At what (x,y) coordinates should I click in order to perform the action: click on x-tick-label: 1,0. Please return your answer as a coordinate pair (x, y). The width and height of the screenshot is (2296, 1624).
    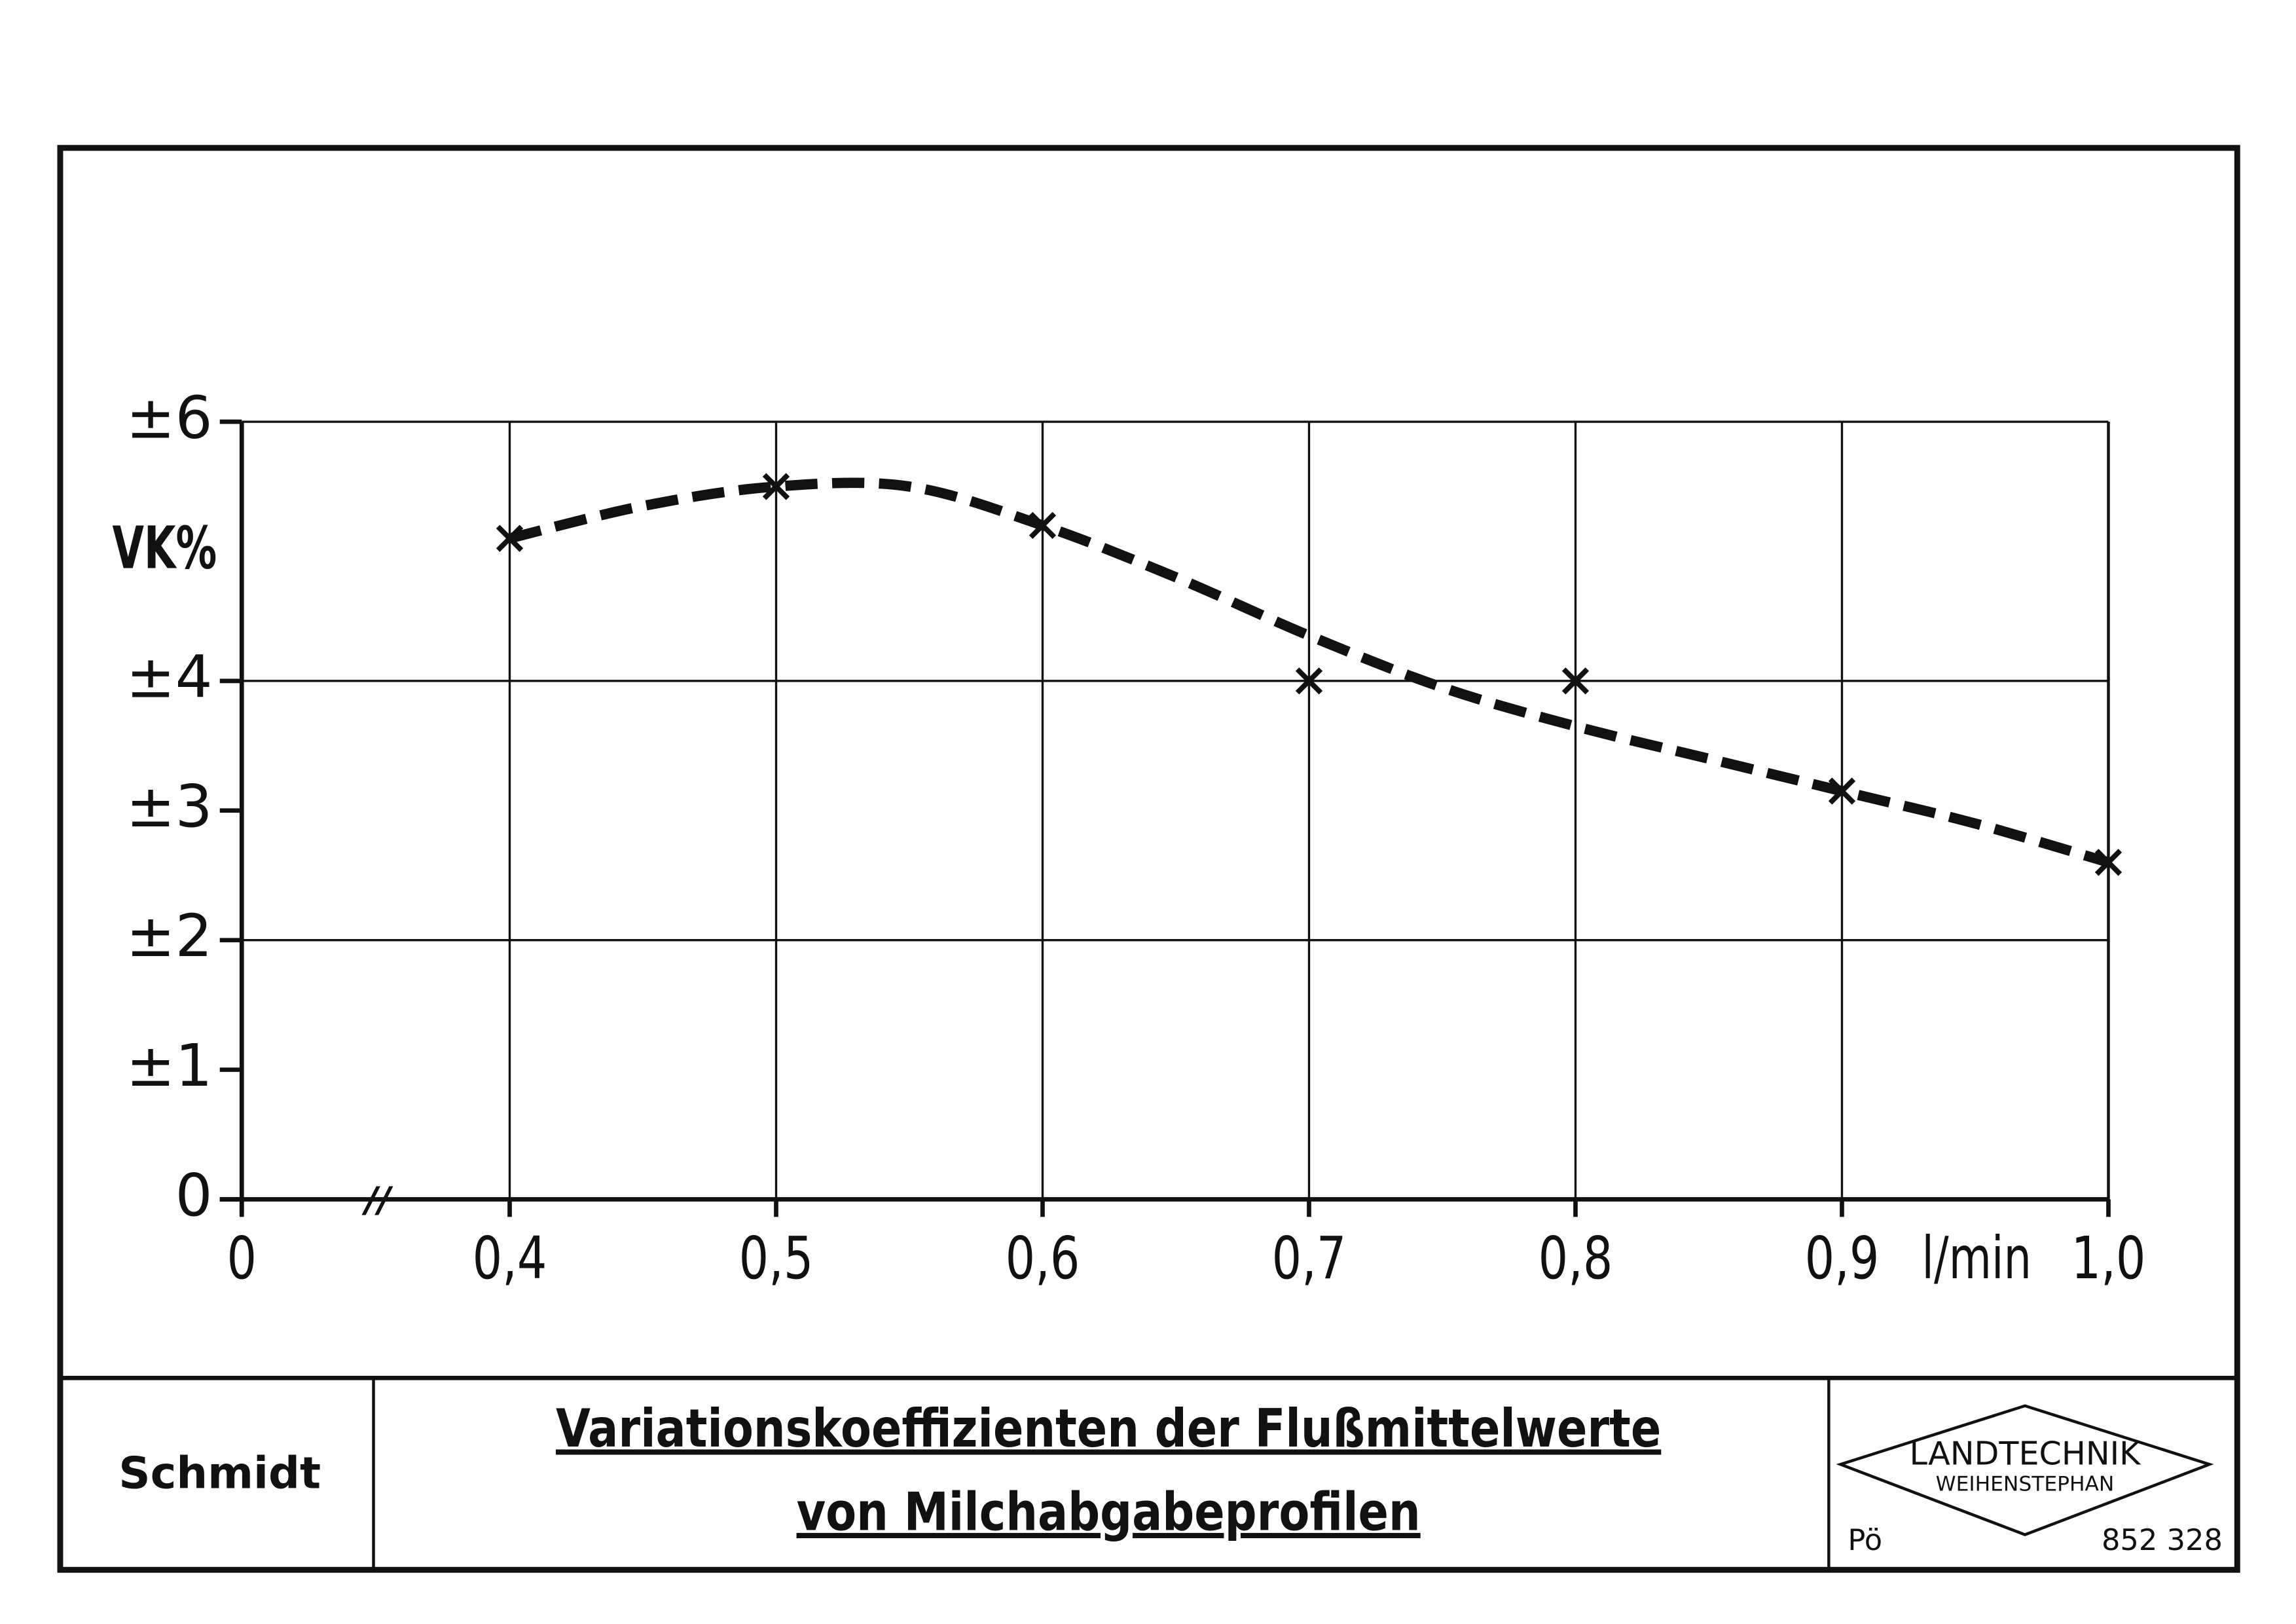
    Looking at the image, I should click on (2108, 1259).